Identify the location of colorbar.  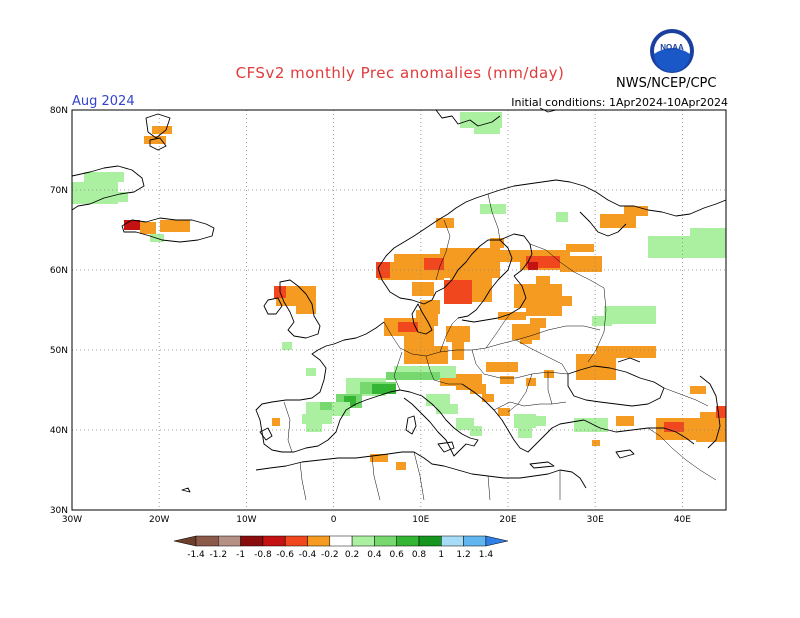
(340, 541).